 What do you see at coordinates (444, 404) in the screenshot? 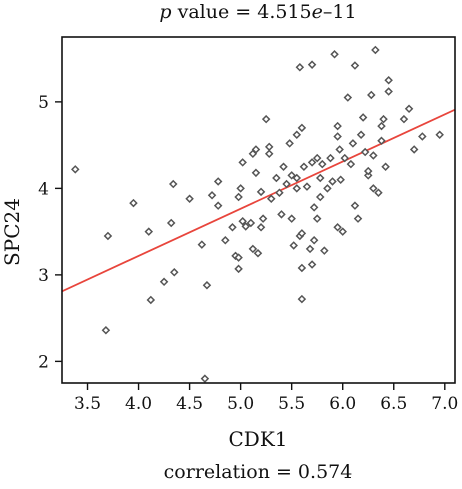
I see `x-tick-label: 7.0` at bounding box center [444, 404].